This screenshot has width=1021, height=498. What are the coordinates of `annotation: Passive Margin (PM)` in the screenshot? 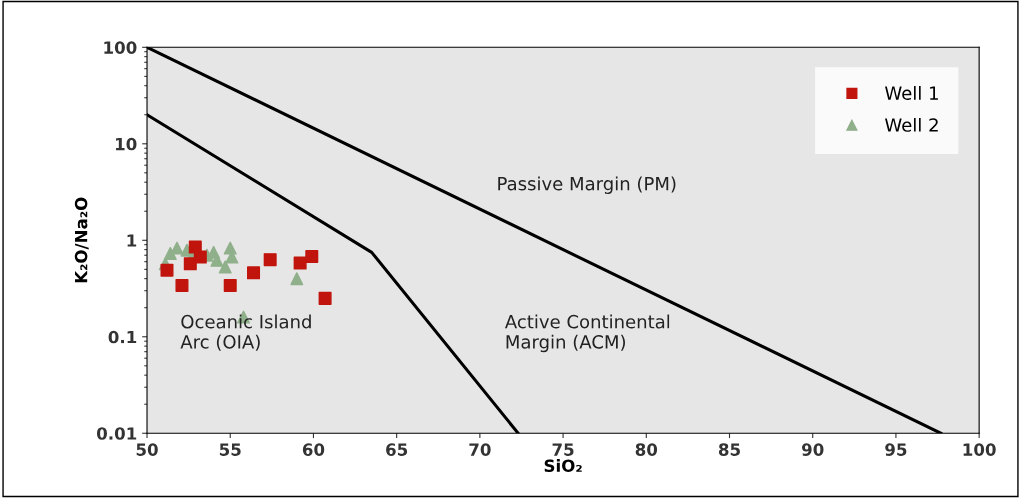 It's located at (587, 185).